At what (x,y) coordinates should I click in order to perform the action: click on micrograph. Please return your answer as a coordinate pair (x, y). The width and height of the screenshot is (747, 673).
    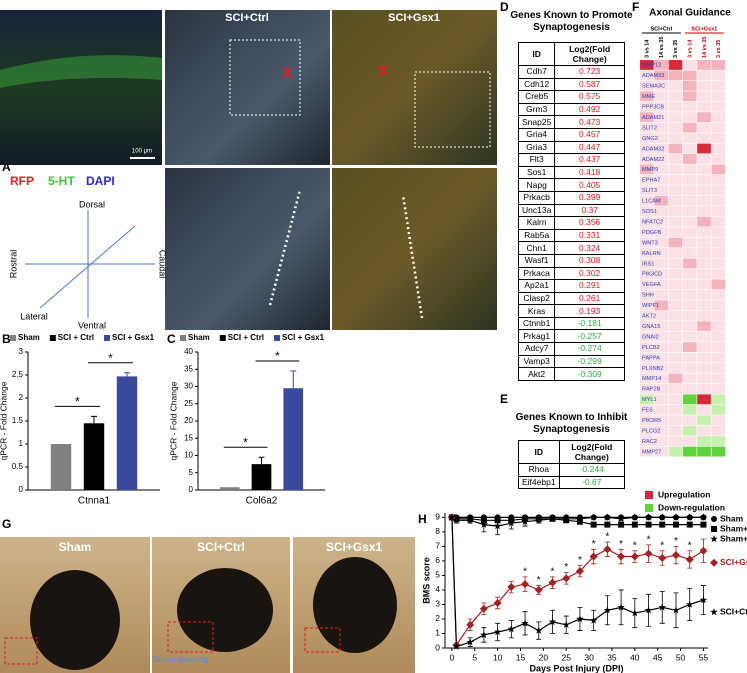
    Looking at the image, I should click on (247, 87).